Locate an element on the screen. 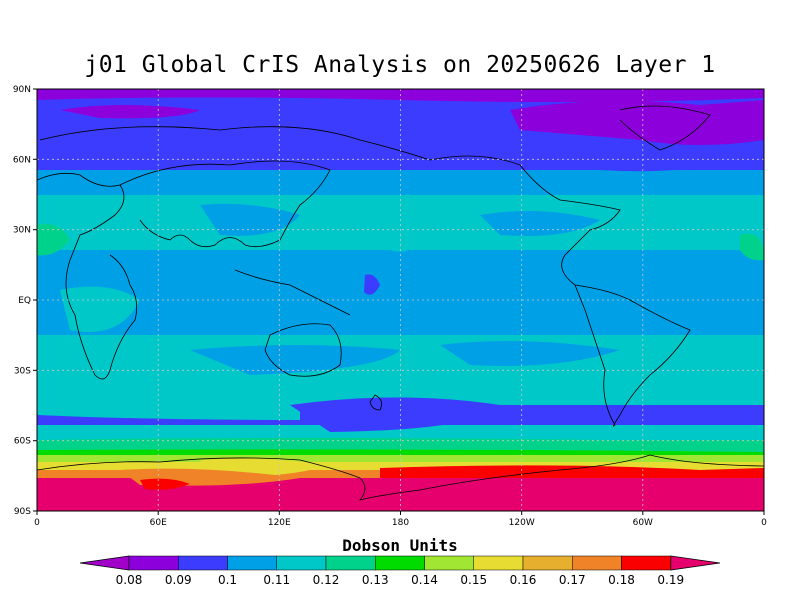 Image resolution: width=800 pixels, height=600 pixels. lon-label: 60E is located at coordinates (158, 523).